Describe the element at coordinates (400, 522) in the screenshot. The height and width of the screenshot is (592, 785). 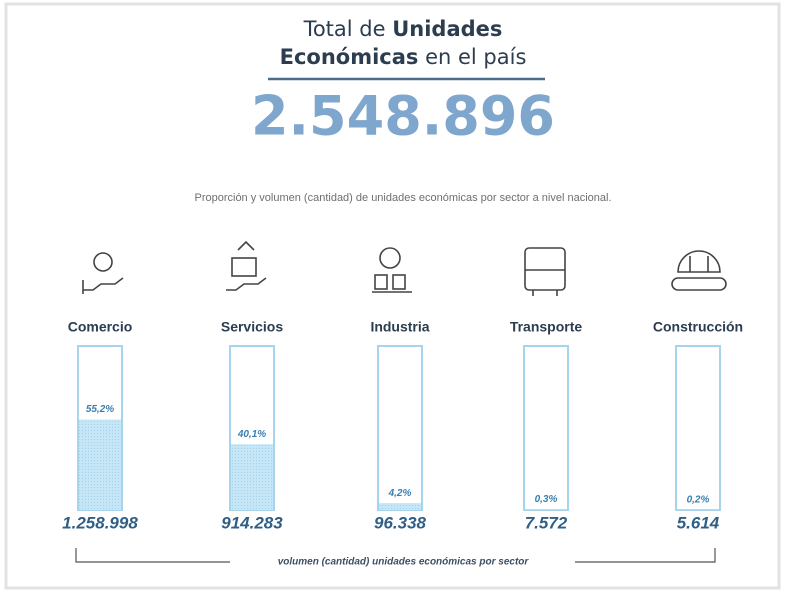
I see `count-label: 96.338` at that location.